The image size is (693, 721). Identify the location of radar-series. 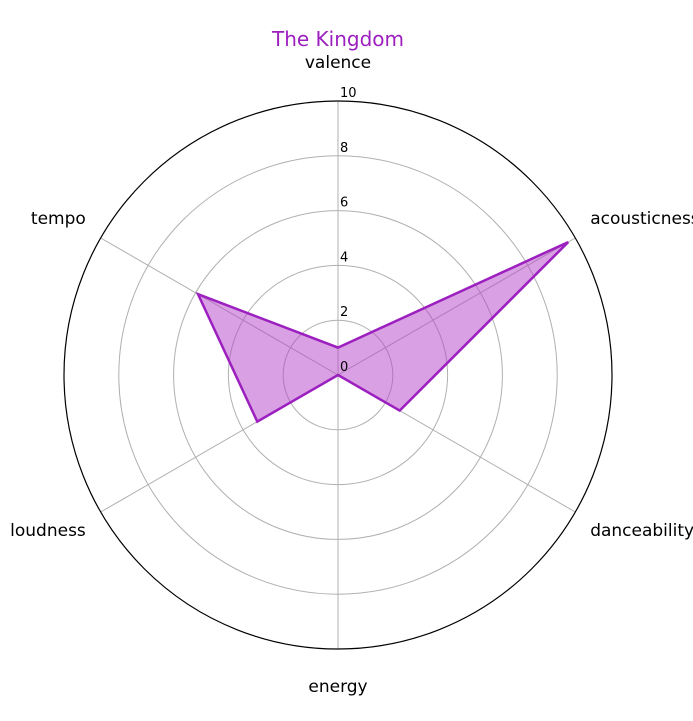
(383, 332).